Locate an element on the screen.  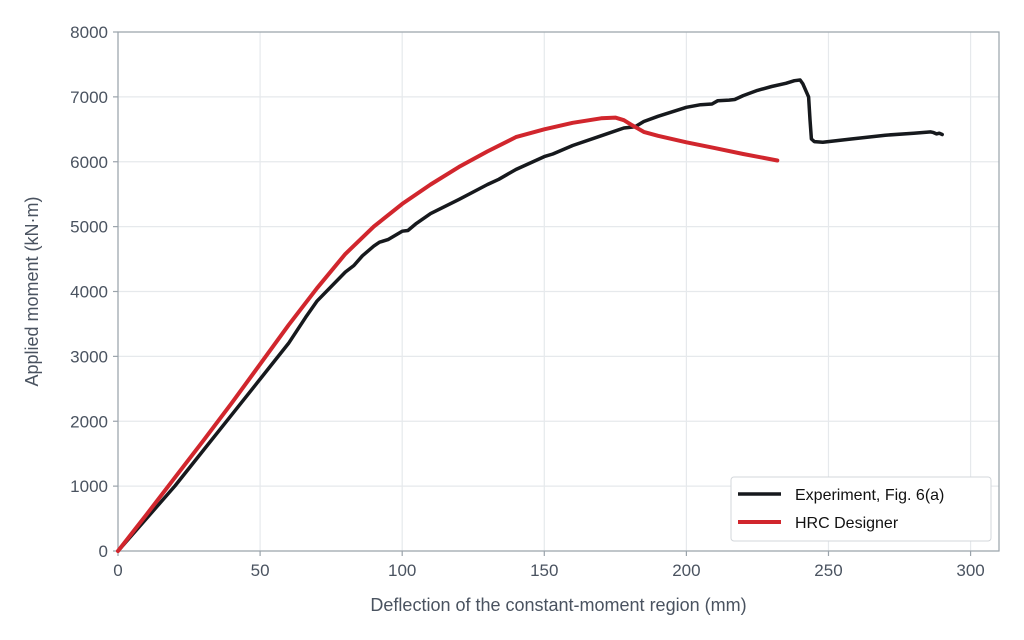
y-tick-label: 0 is located at coordinates (103, 551).